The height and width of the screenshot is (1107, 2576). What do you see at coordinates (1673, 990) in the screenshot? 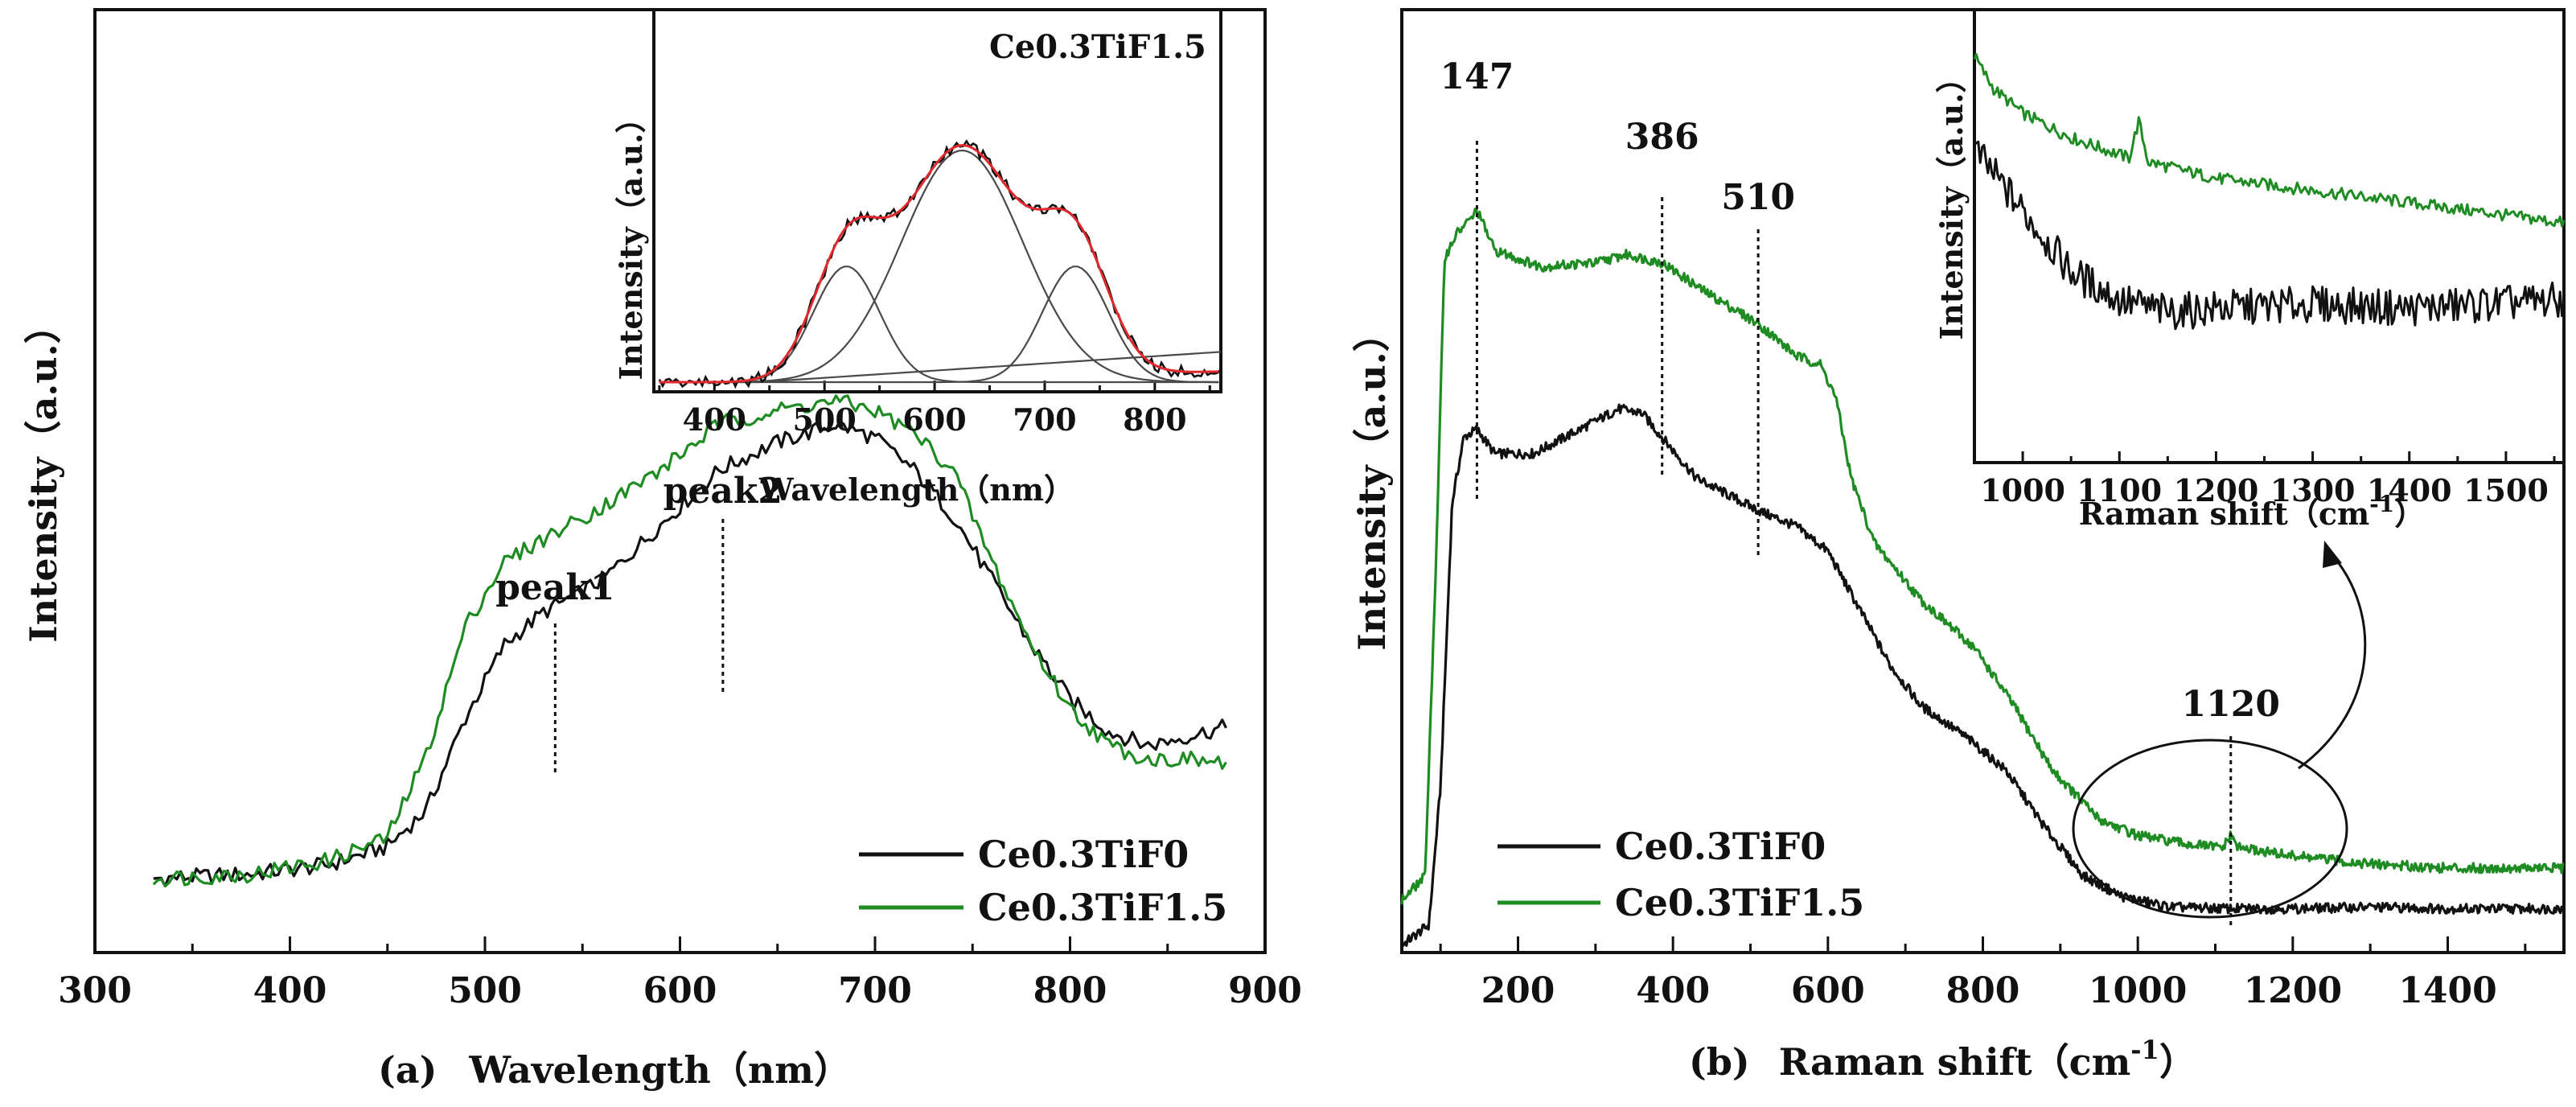
I see `panel-b-x-tick-label: 400` at bounding box center [1673, 990].